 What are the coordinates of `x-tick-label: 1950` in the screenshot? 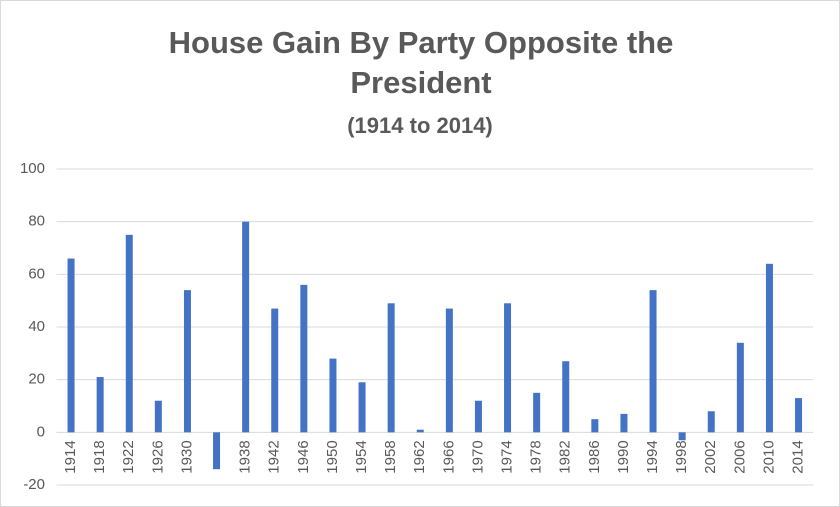 It's located at (332, 456).